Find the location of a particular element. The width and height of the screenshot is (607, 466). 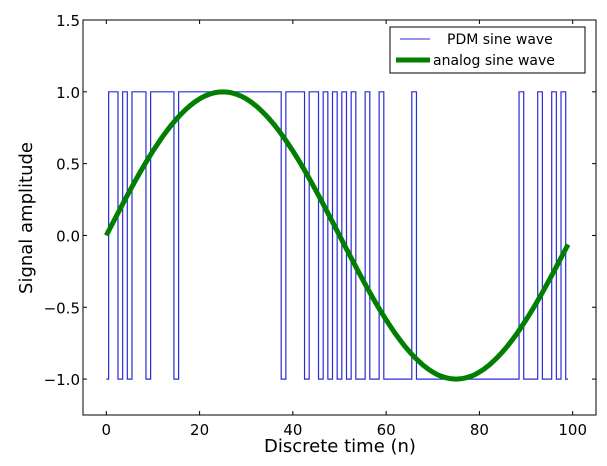

x-tick-label: 20 is located at coordinates (199, 430).